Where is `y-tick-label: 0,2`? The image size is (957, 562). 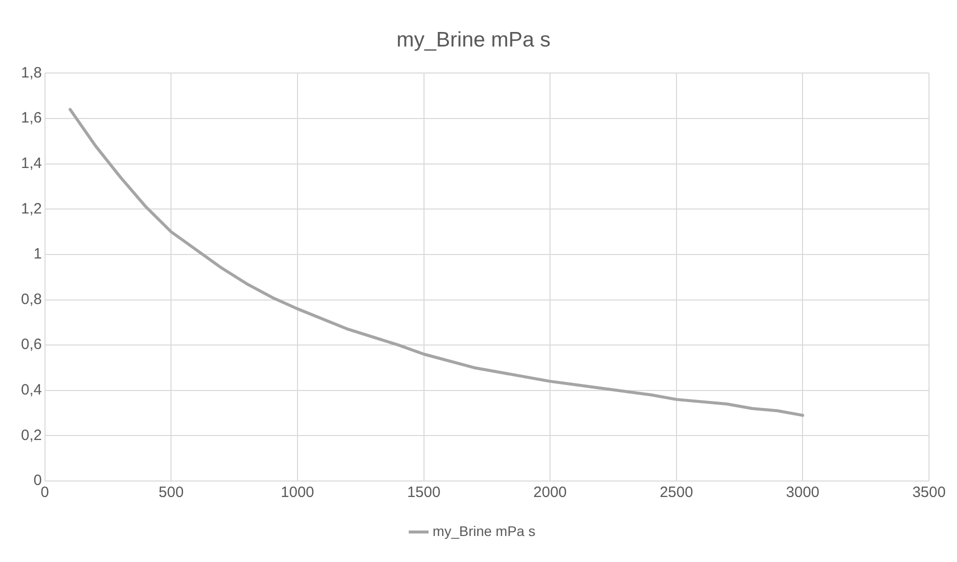 y-tick-label: 0,2 is located at coordinates (31, 435).